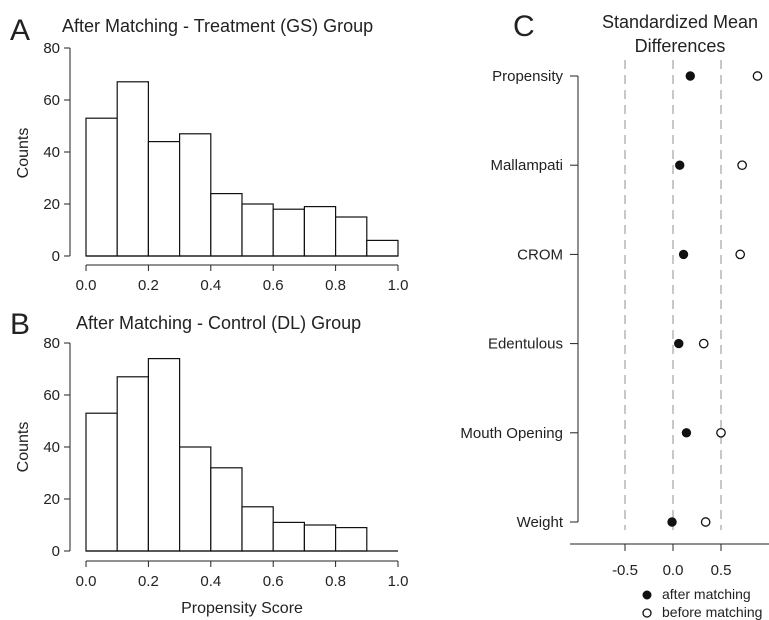 This screenshot has width=769, height=620. Describe the element at coordinates (511, 433) in the screenshot. I see `category-label: Mouth Opening` at that location.